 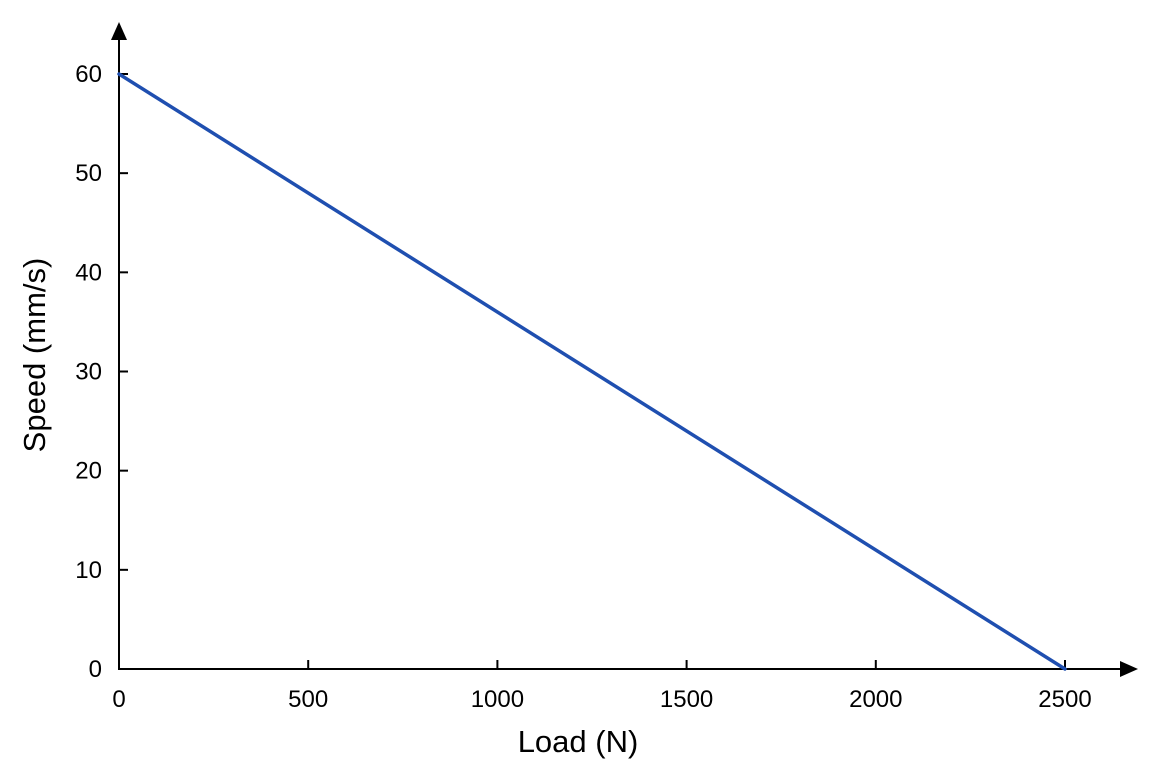 I want to click on x-tick-label: 0, so click(x=118, y=699).